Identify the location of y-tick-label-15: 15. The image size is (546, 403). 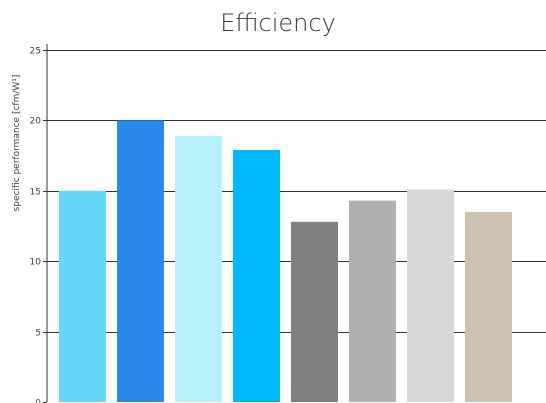
(35, 193).